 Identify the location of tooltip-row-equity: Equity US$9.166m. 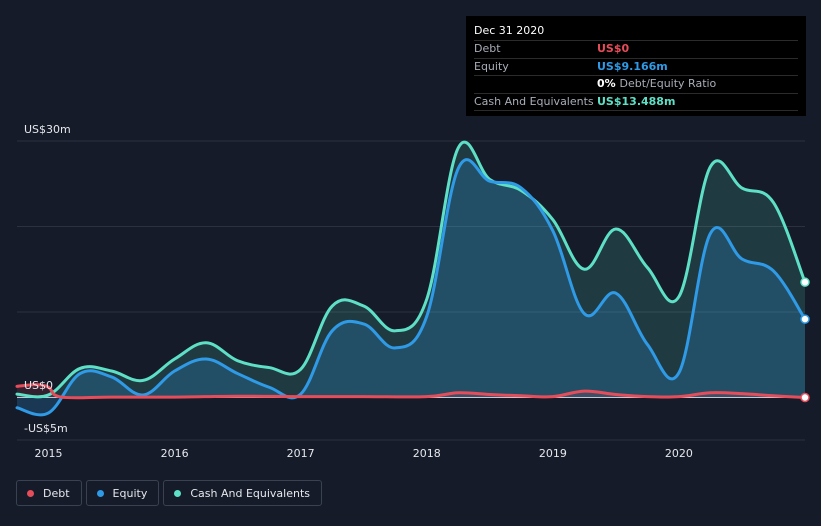
(636, 67).